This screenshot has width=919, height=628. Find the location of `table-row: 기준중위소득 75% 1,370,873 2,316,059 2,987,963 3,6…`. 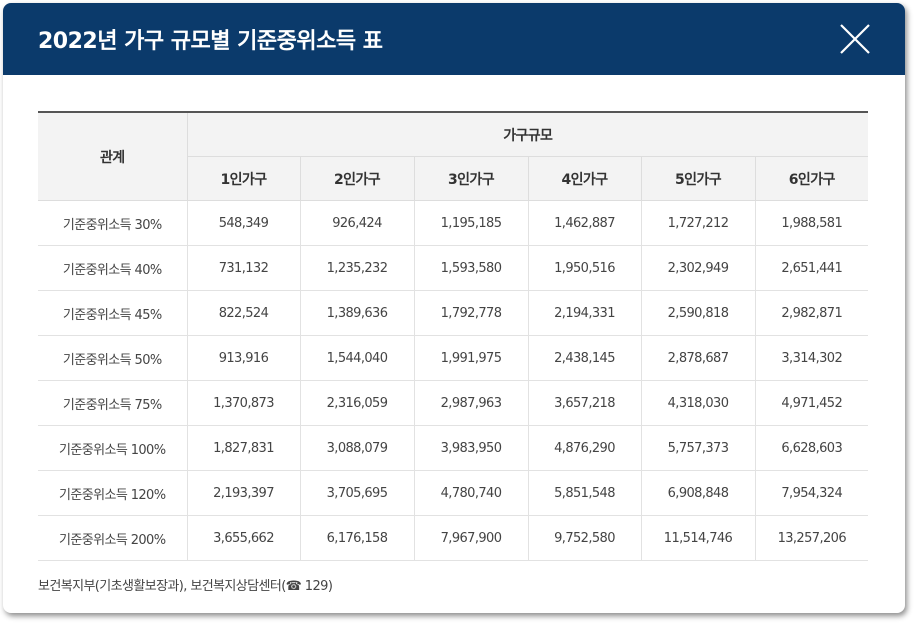

table-row: 기준중위소득 75% 1,370,873 2,316,059 2,987,963 3,6… is located at coordinates (453, 403).